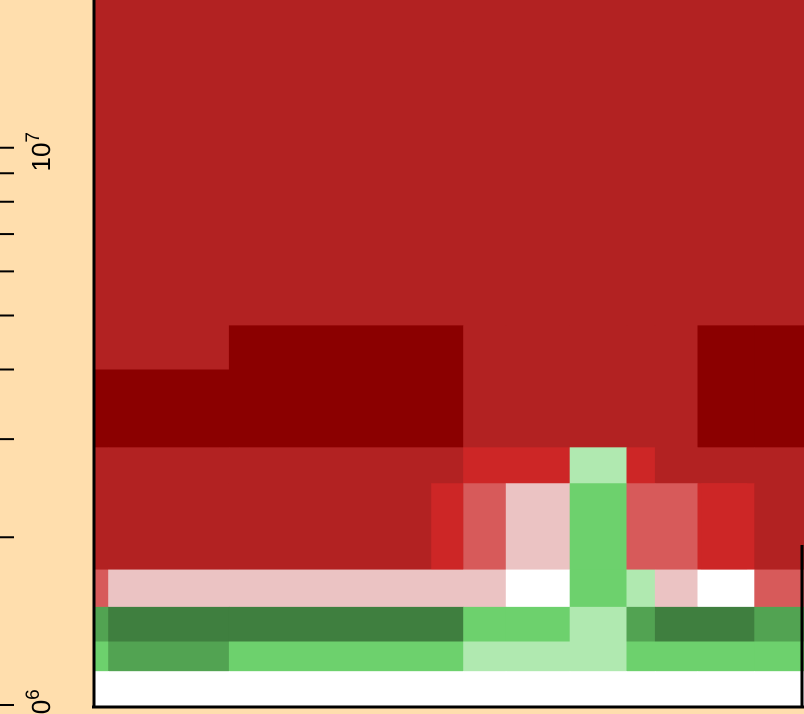 The width and height of the screenshot is (804, 714). I want to click on y-tick-exponent: 6, so click(33, 694).